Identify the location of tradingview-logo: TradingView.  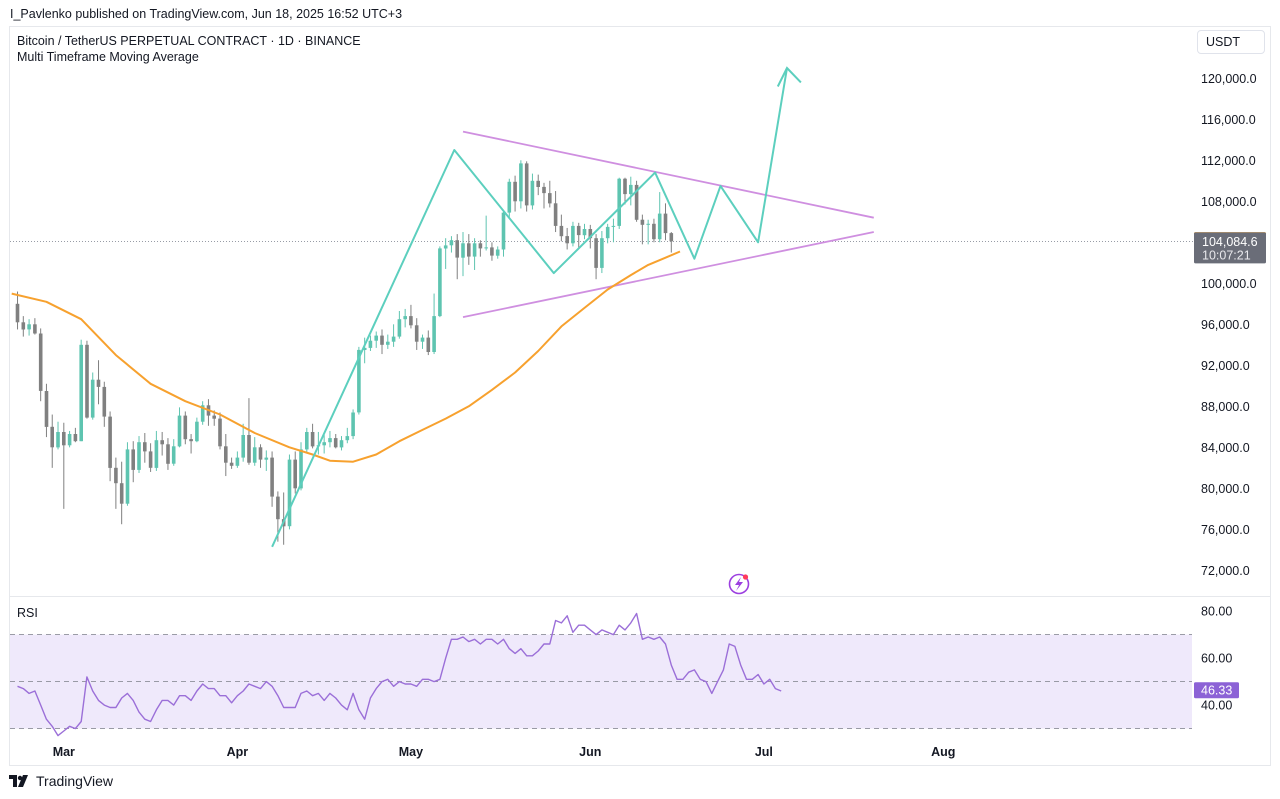
(61, 781).